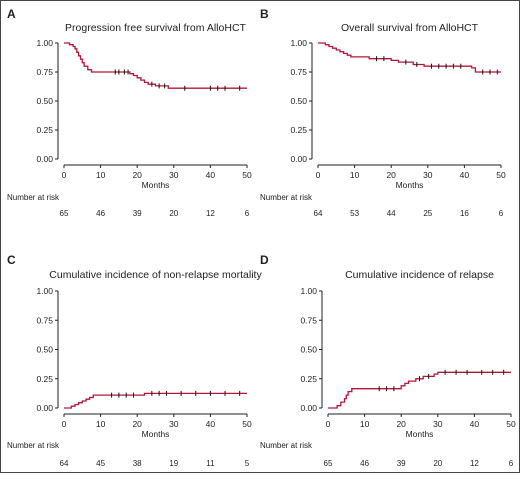  Describe the element at coordinates (210, 463) in the screenshot. I see `risk-value: 11` at that location.